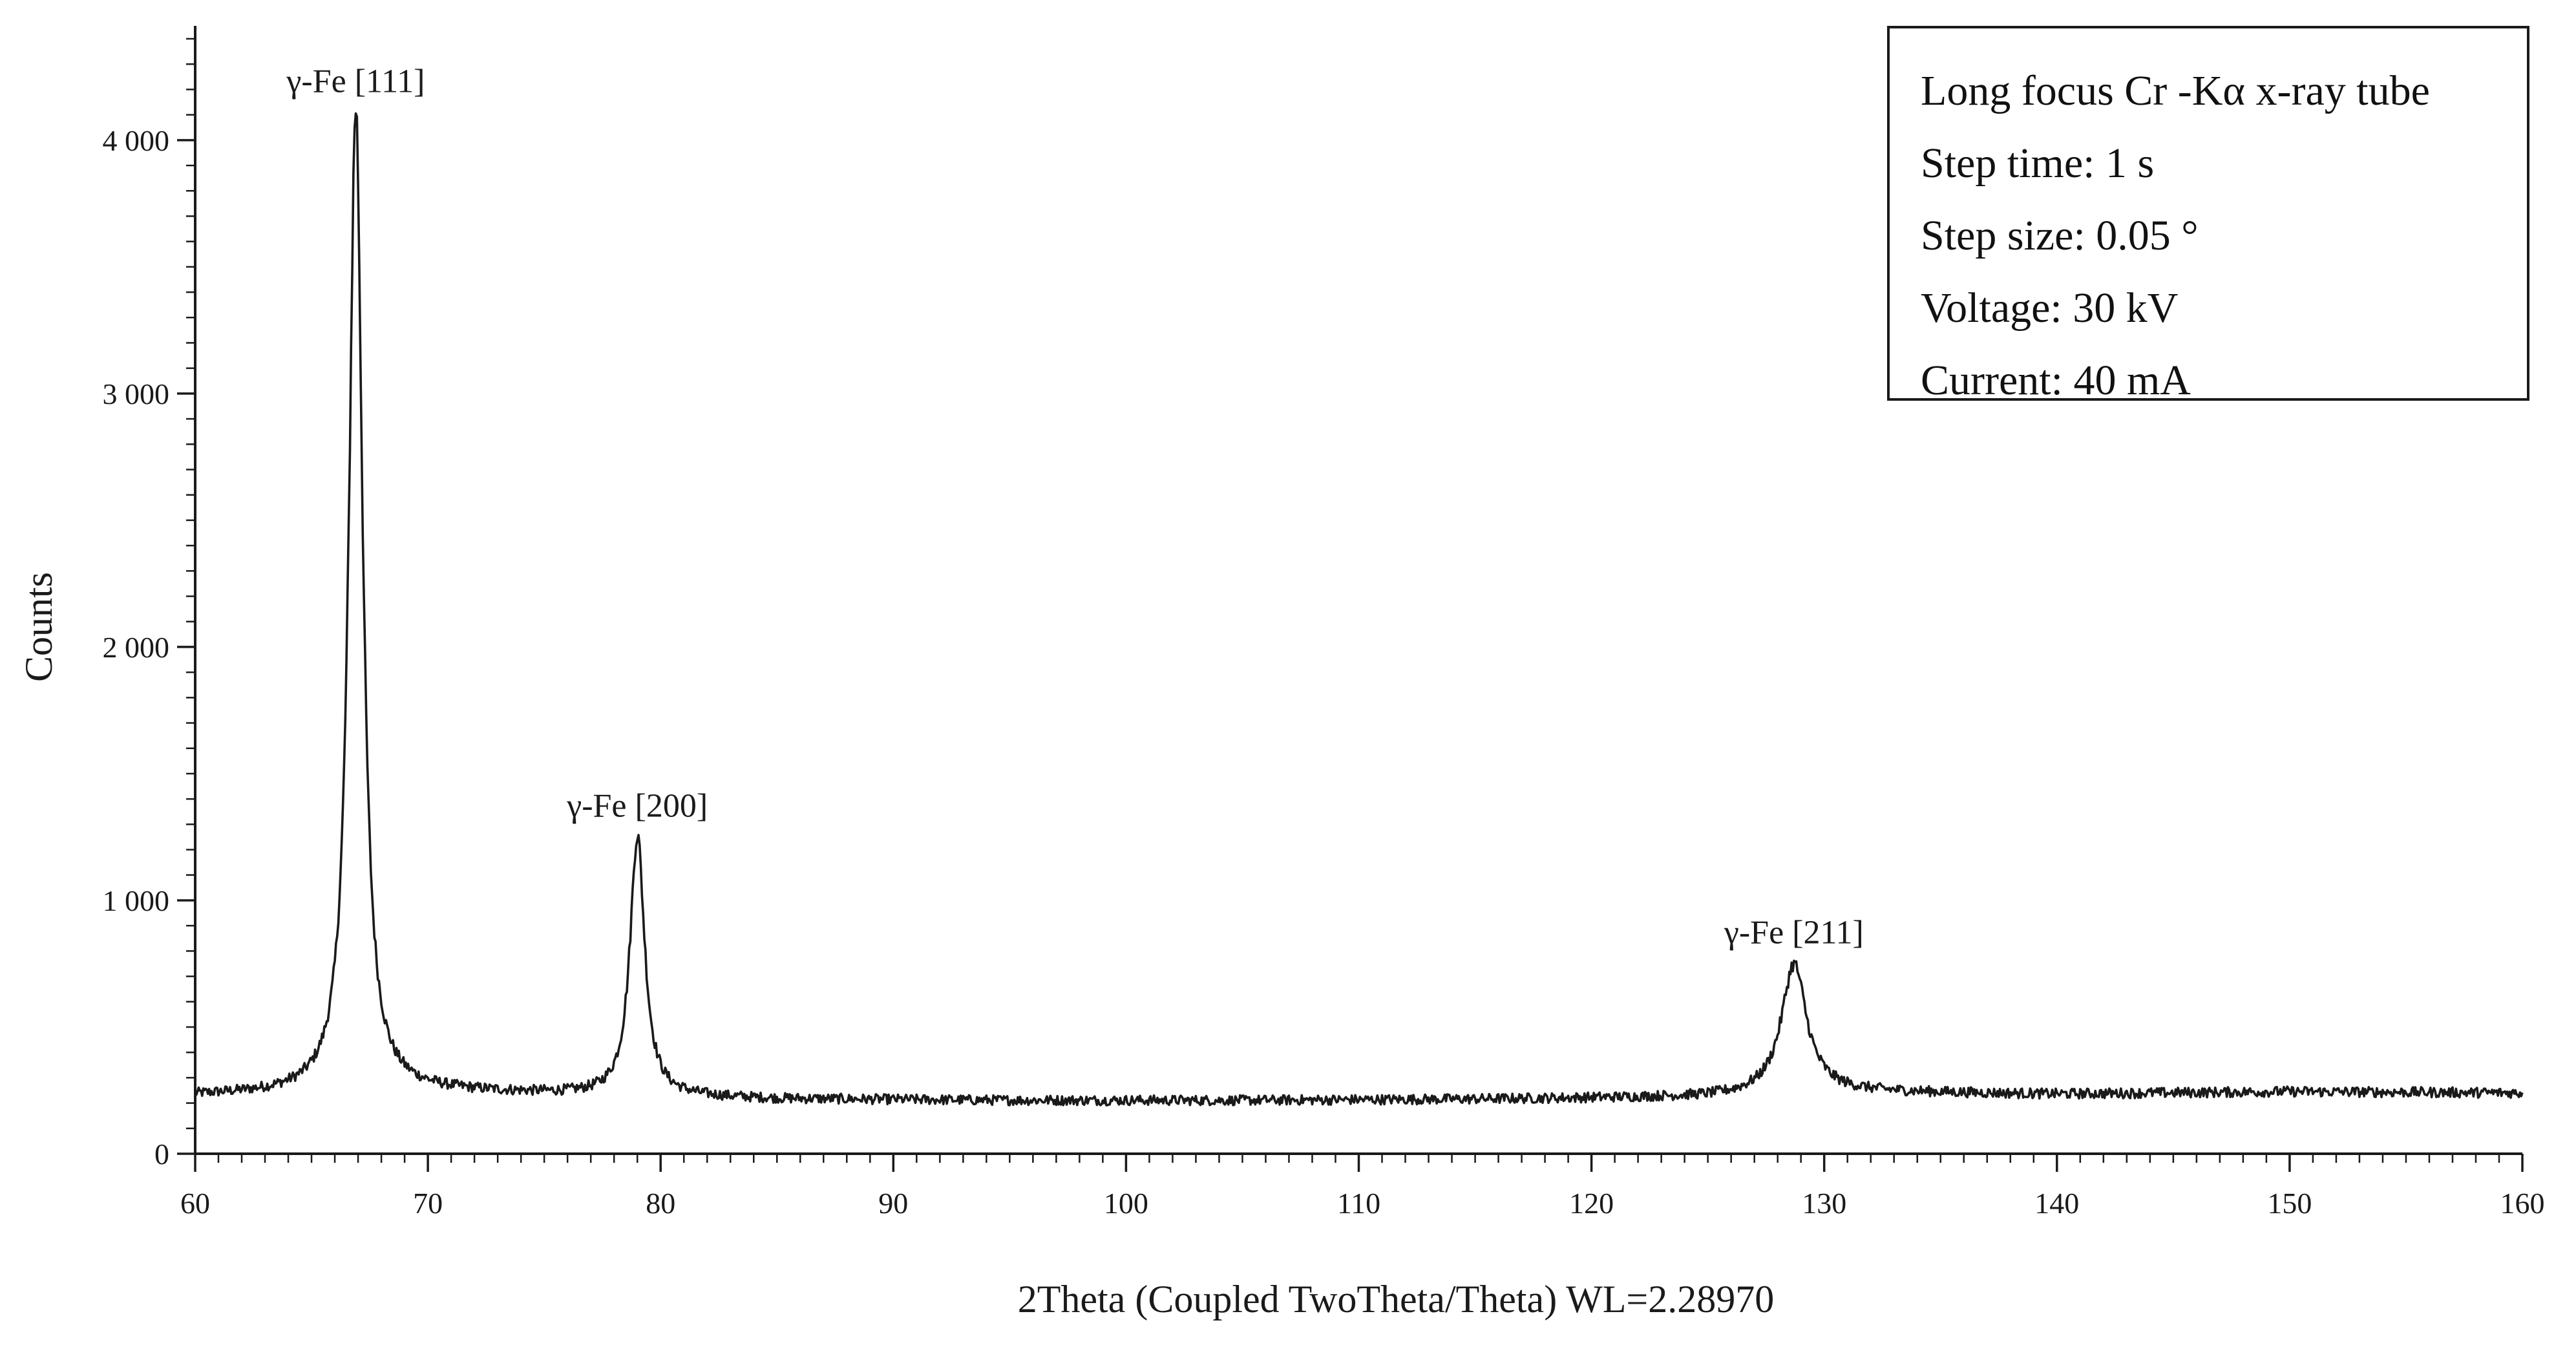 The width and height of the screenshot is (2576, 1347). Describe the element at coordinates (2289, 1203) in the screenshot. I see `x-tick-label: 150` at that location.